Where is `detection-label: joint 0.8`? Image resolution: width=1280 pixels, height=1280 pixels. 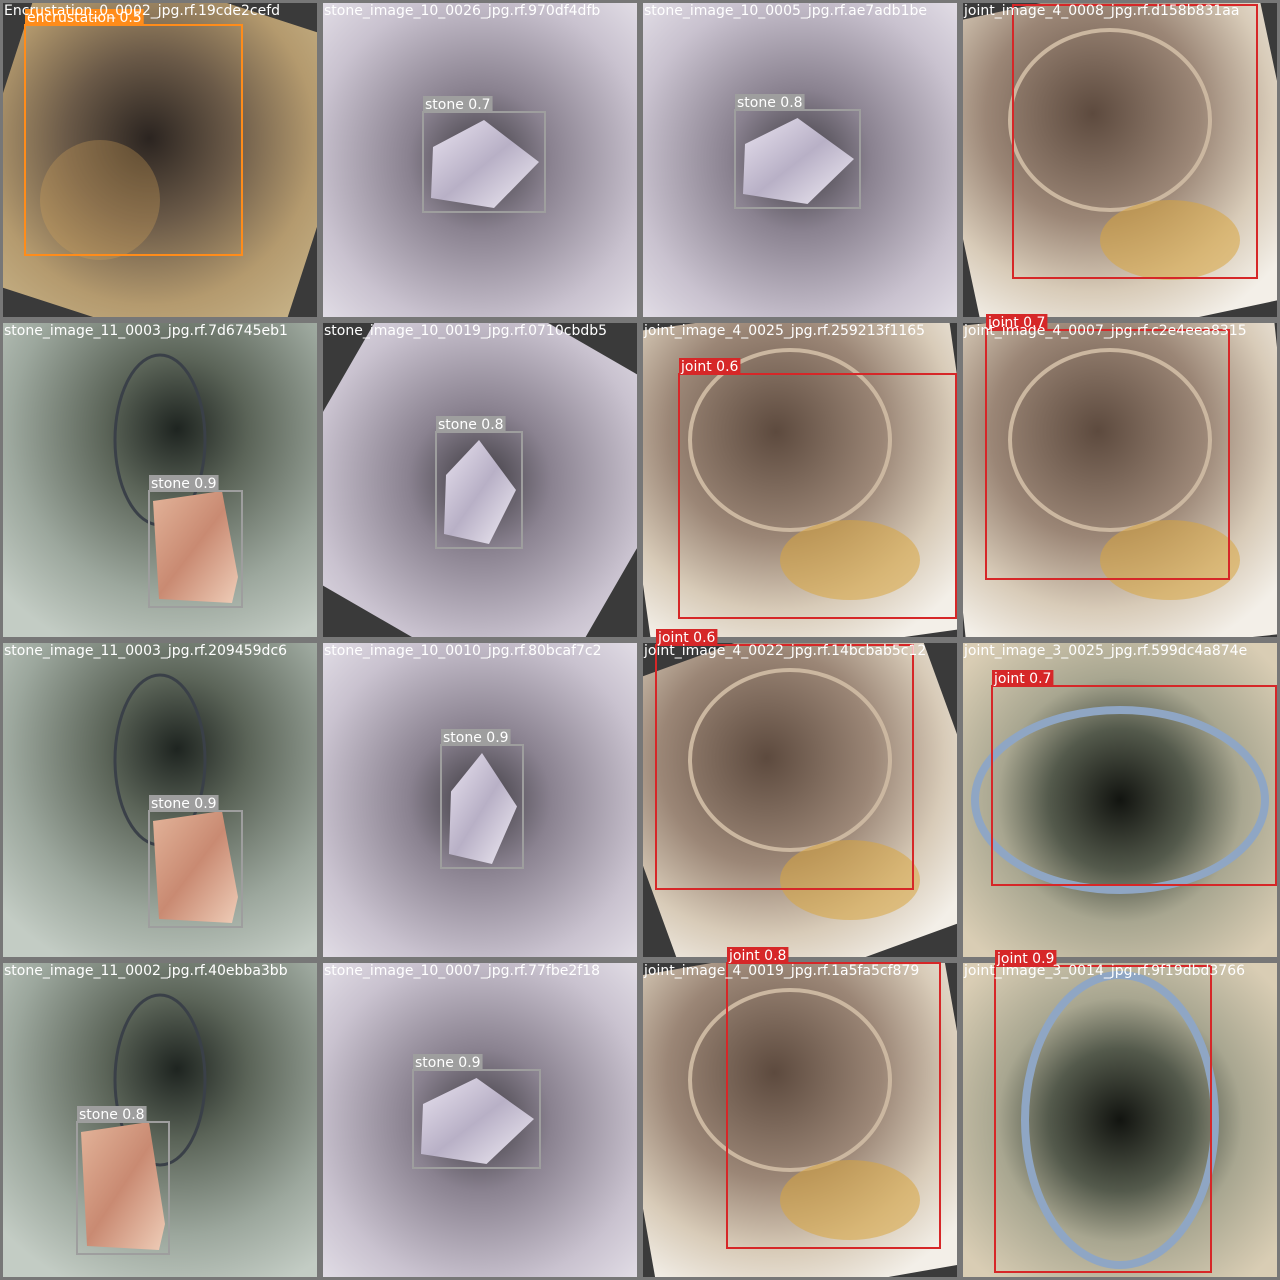 detection-label: joint 0.8 is located at coordinates (757, 956).